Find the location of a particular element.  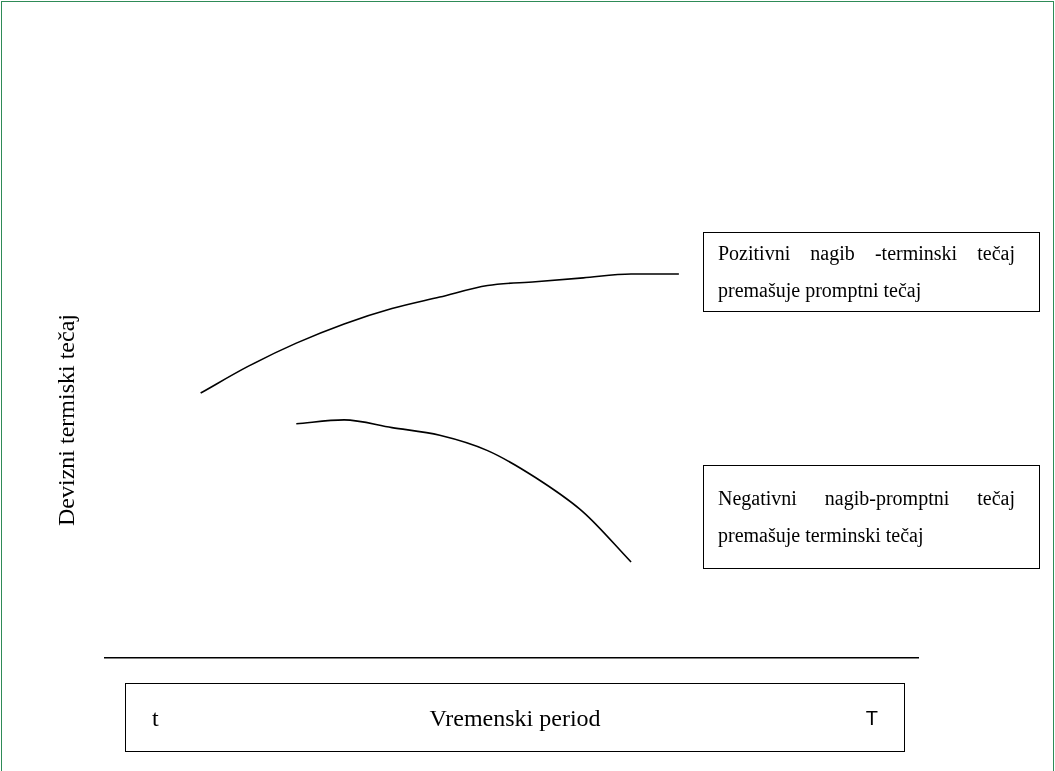

text-box: Negativni nagib-promptni tečaj premašuje terminski tečaj is located at coordinates (871, 517).